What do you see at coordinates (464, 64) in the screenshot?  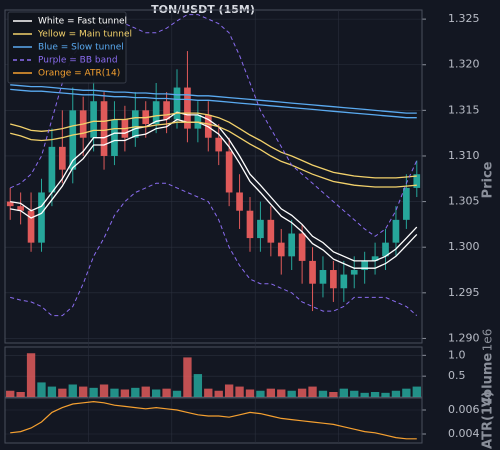 I see `y-tick-label: 1.320` at bounding box center [464, 64].